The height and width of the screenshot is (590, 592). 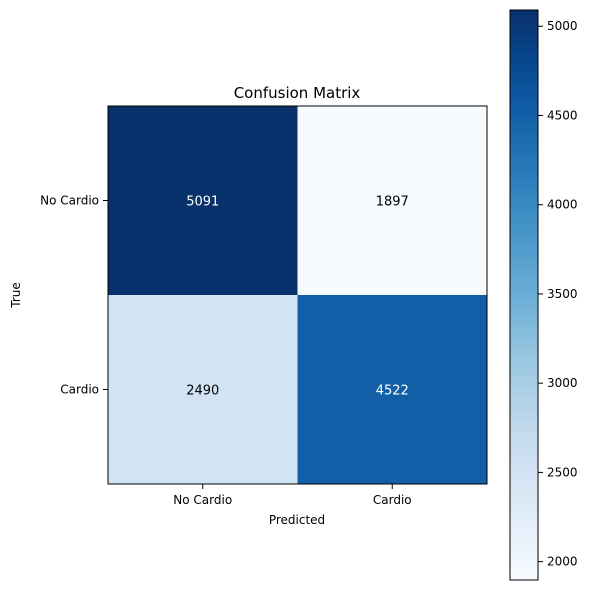 What do you see at coordinates (16, 295) in the screenshot?
I see `y-axis-label: True` at bounding box center [16, 295].